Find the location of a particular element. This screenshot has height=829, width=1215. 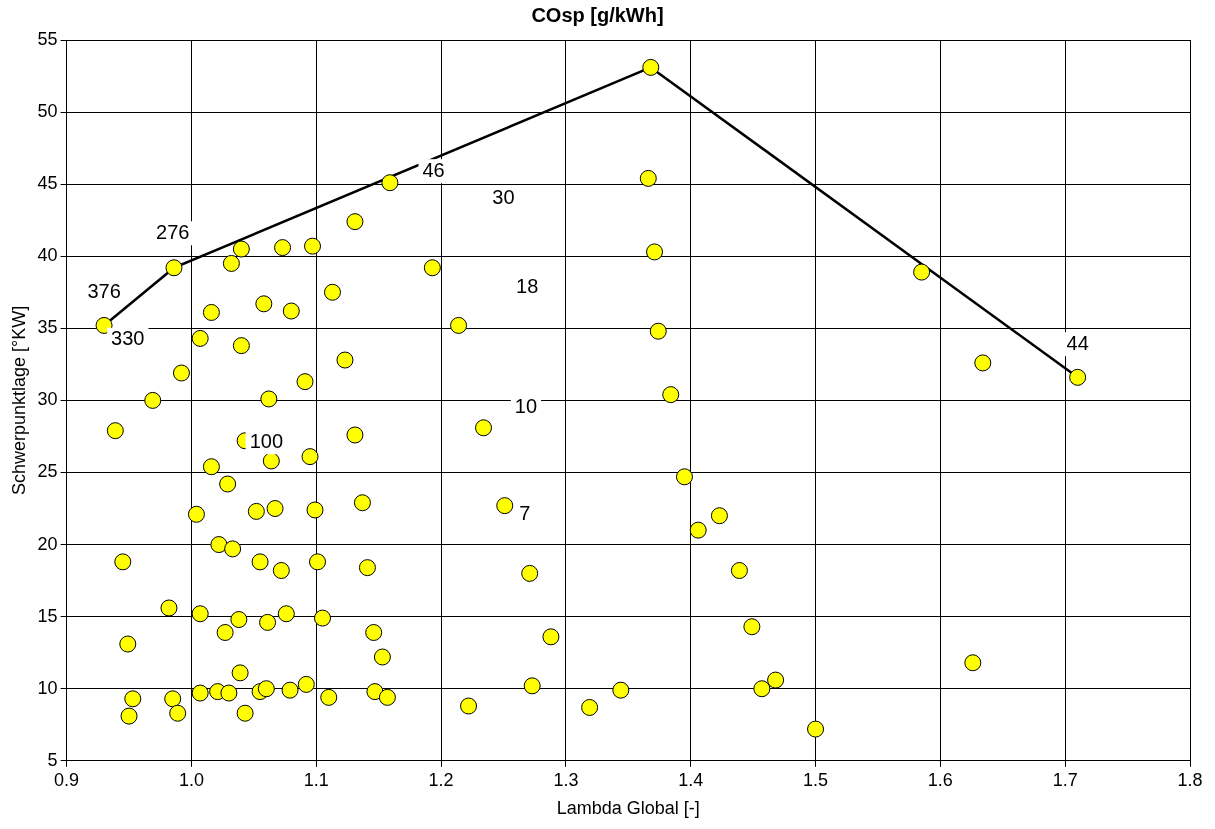

y-tick-label: 15 is located at coordinates (47, 615).